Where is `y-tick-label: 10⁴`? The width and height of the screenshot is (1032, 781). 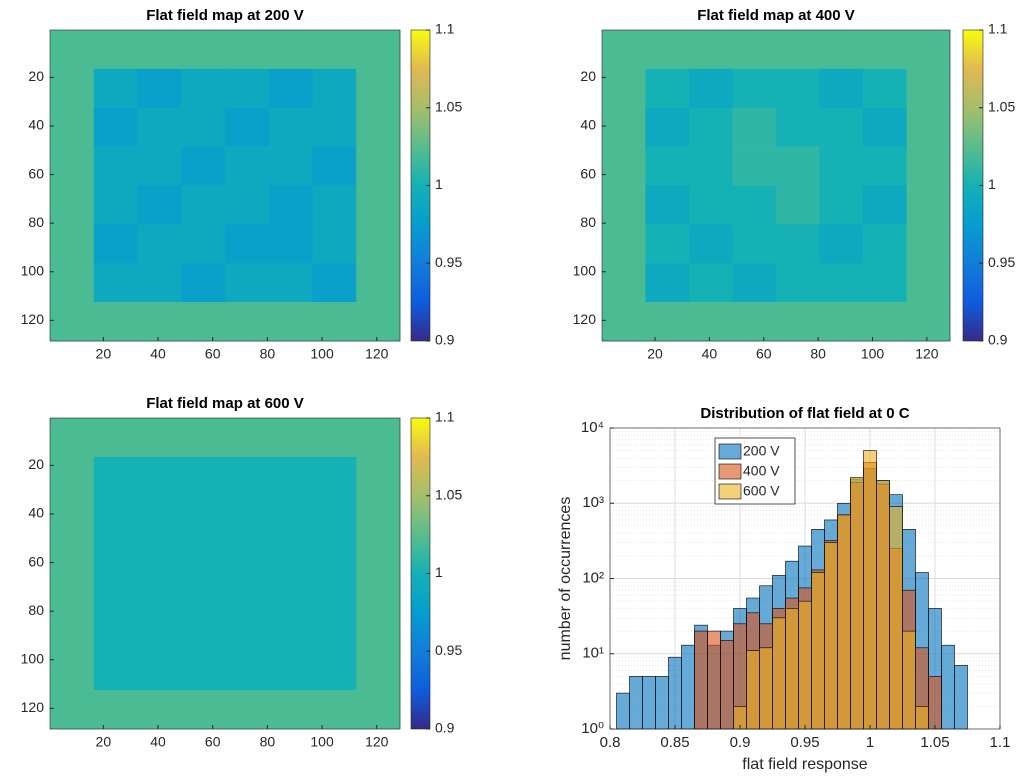
y-tick-label: 10⁴ is located at coordinates (592, 427).